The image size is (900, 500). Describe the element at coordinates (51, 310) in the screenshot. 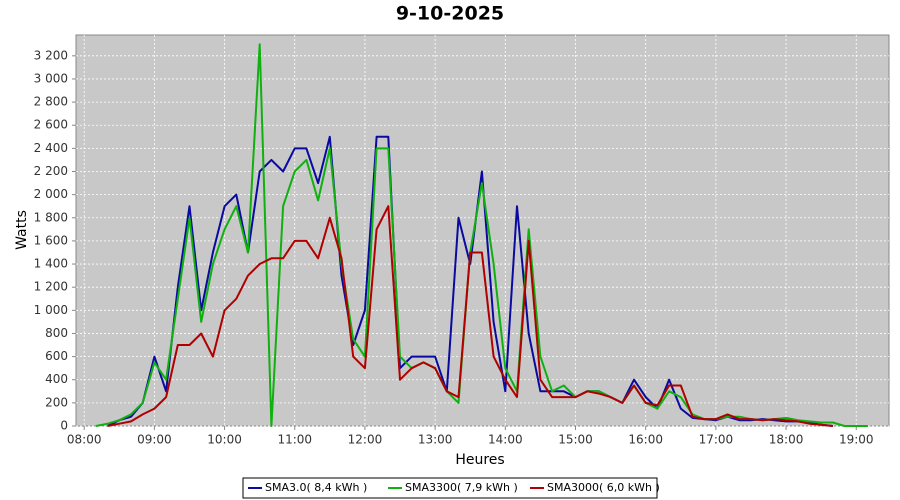

I see `y-tick-label: 1 000` at that location.